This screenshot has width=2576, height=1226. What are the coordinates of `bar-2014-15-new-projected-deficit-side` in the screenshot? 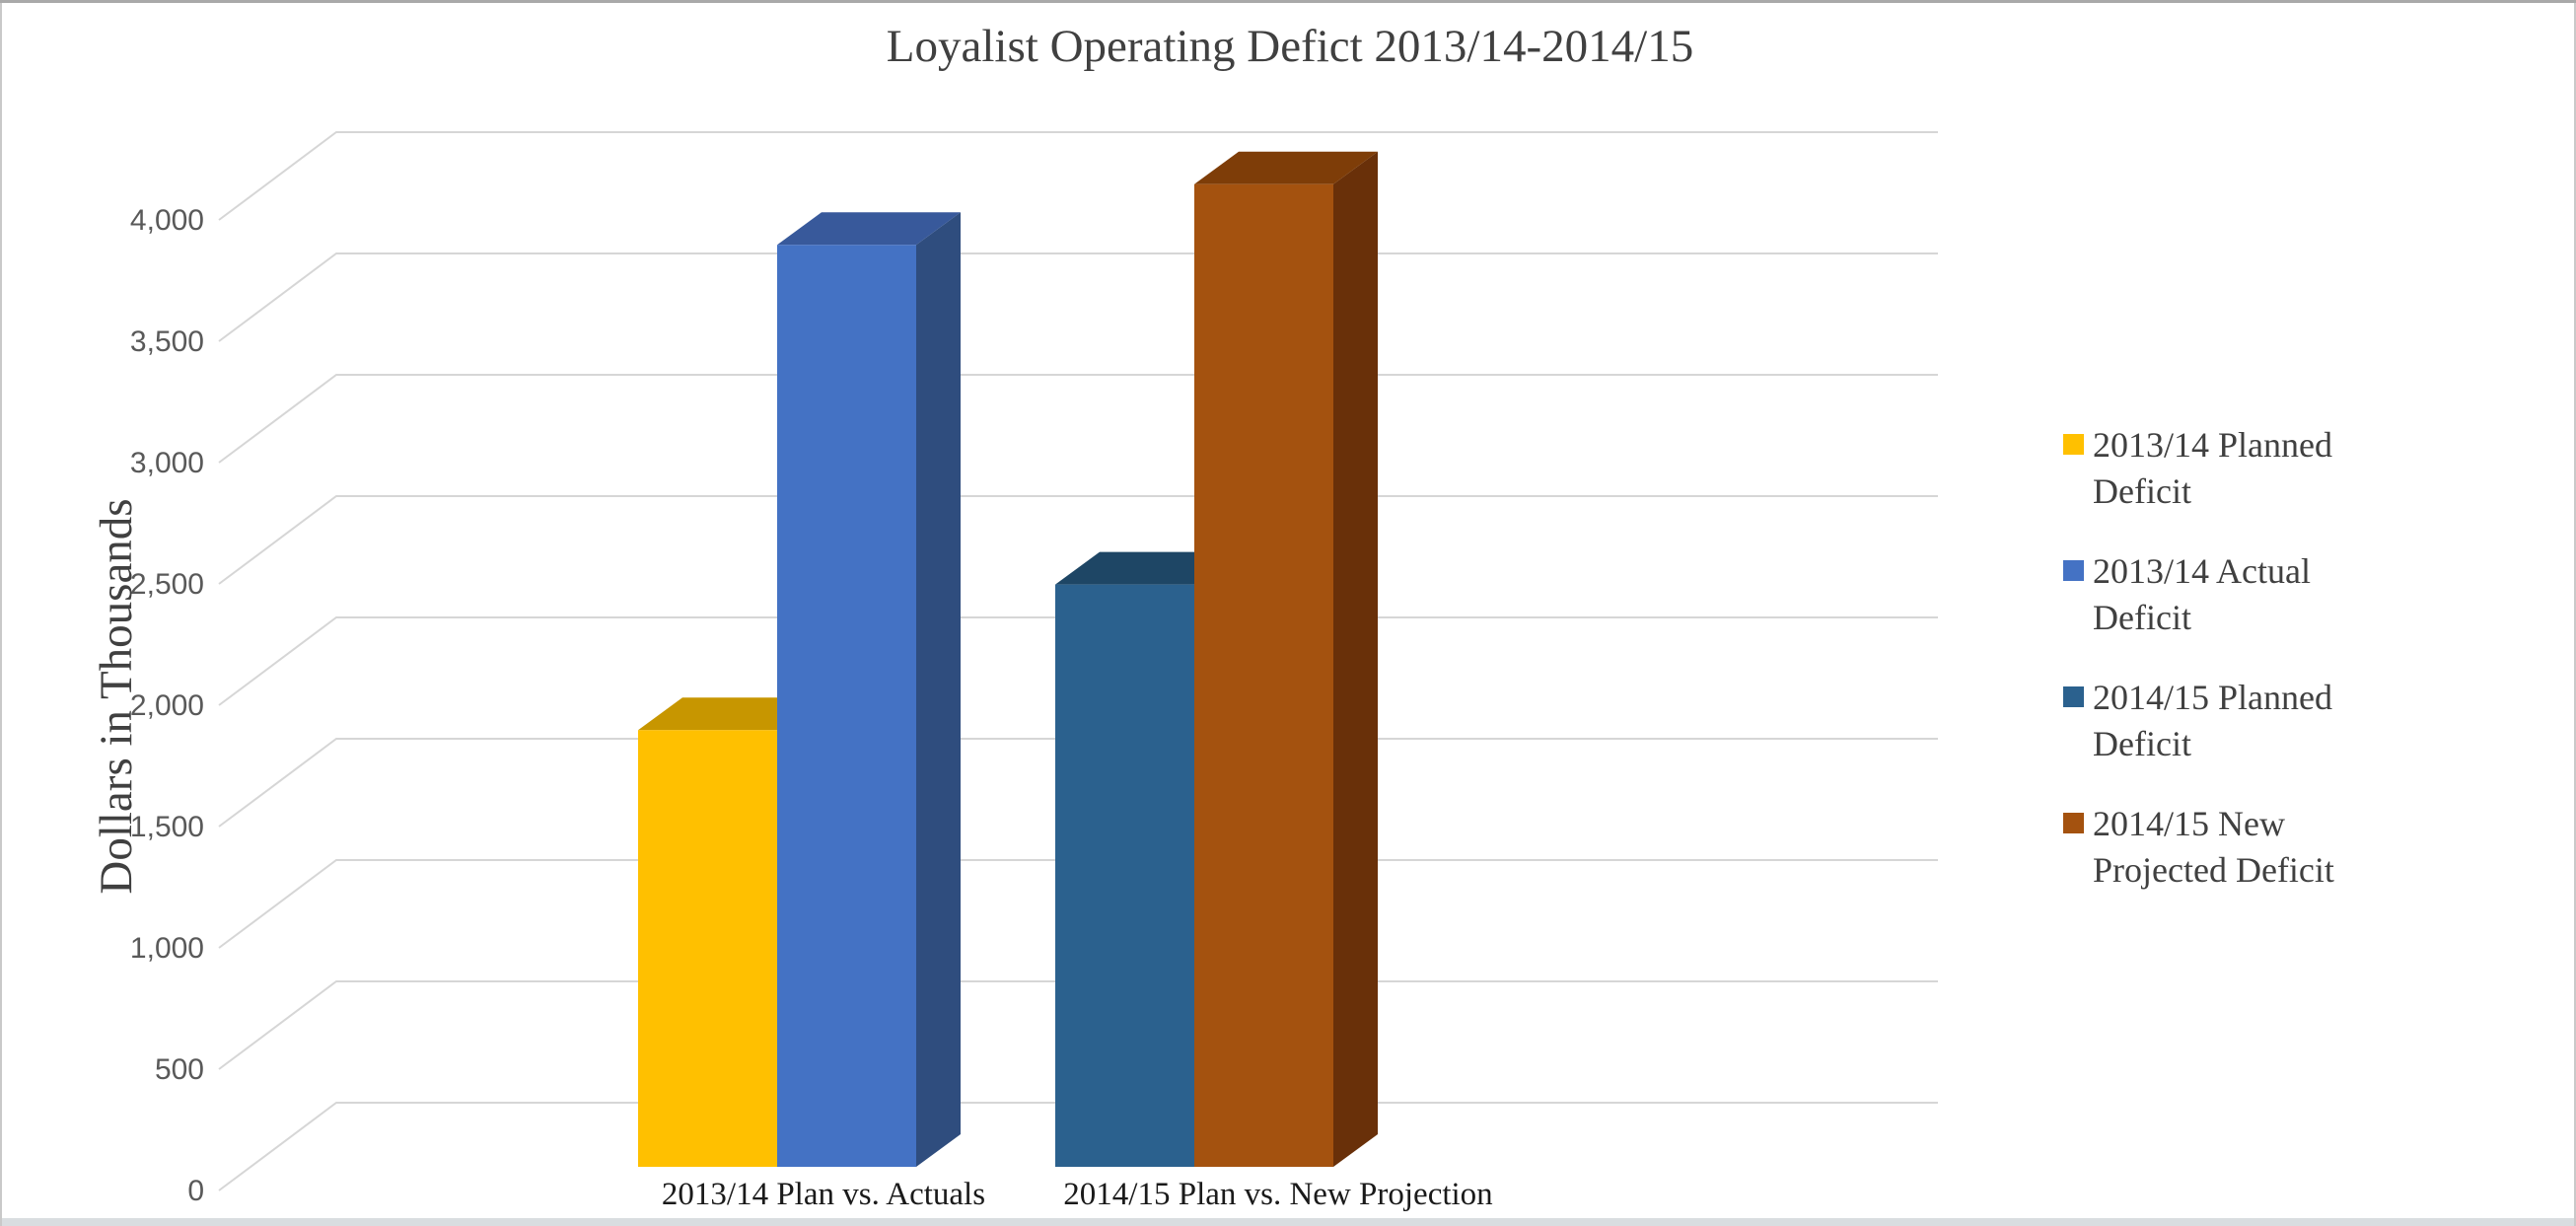 It's located at (1355, 659).